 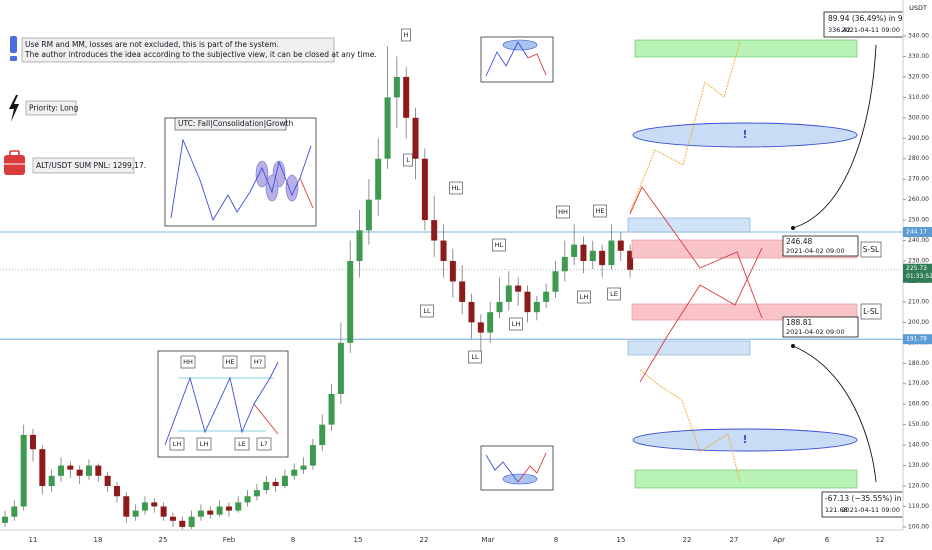 What do you see at coordinates (229, 540) in the screenshot?
I see `x-tick-label: Feb` at bounding box center [229, 540].